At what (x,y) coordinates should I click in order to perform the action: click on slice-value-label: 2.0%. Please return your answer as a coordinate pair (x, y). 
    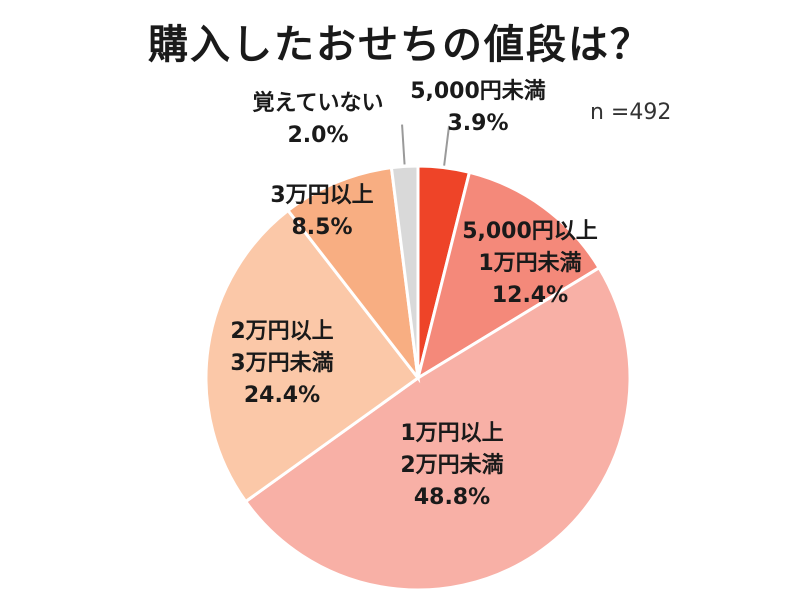
    Looking at the image, I should click on (317, 135).